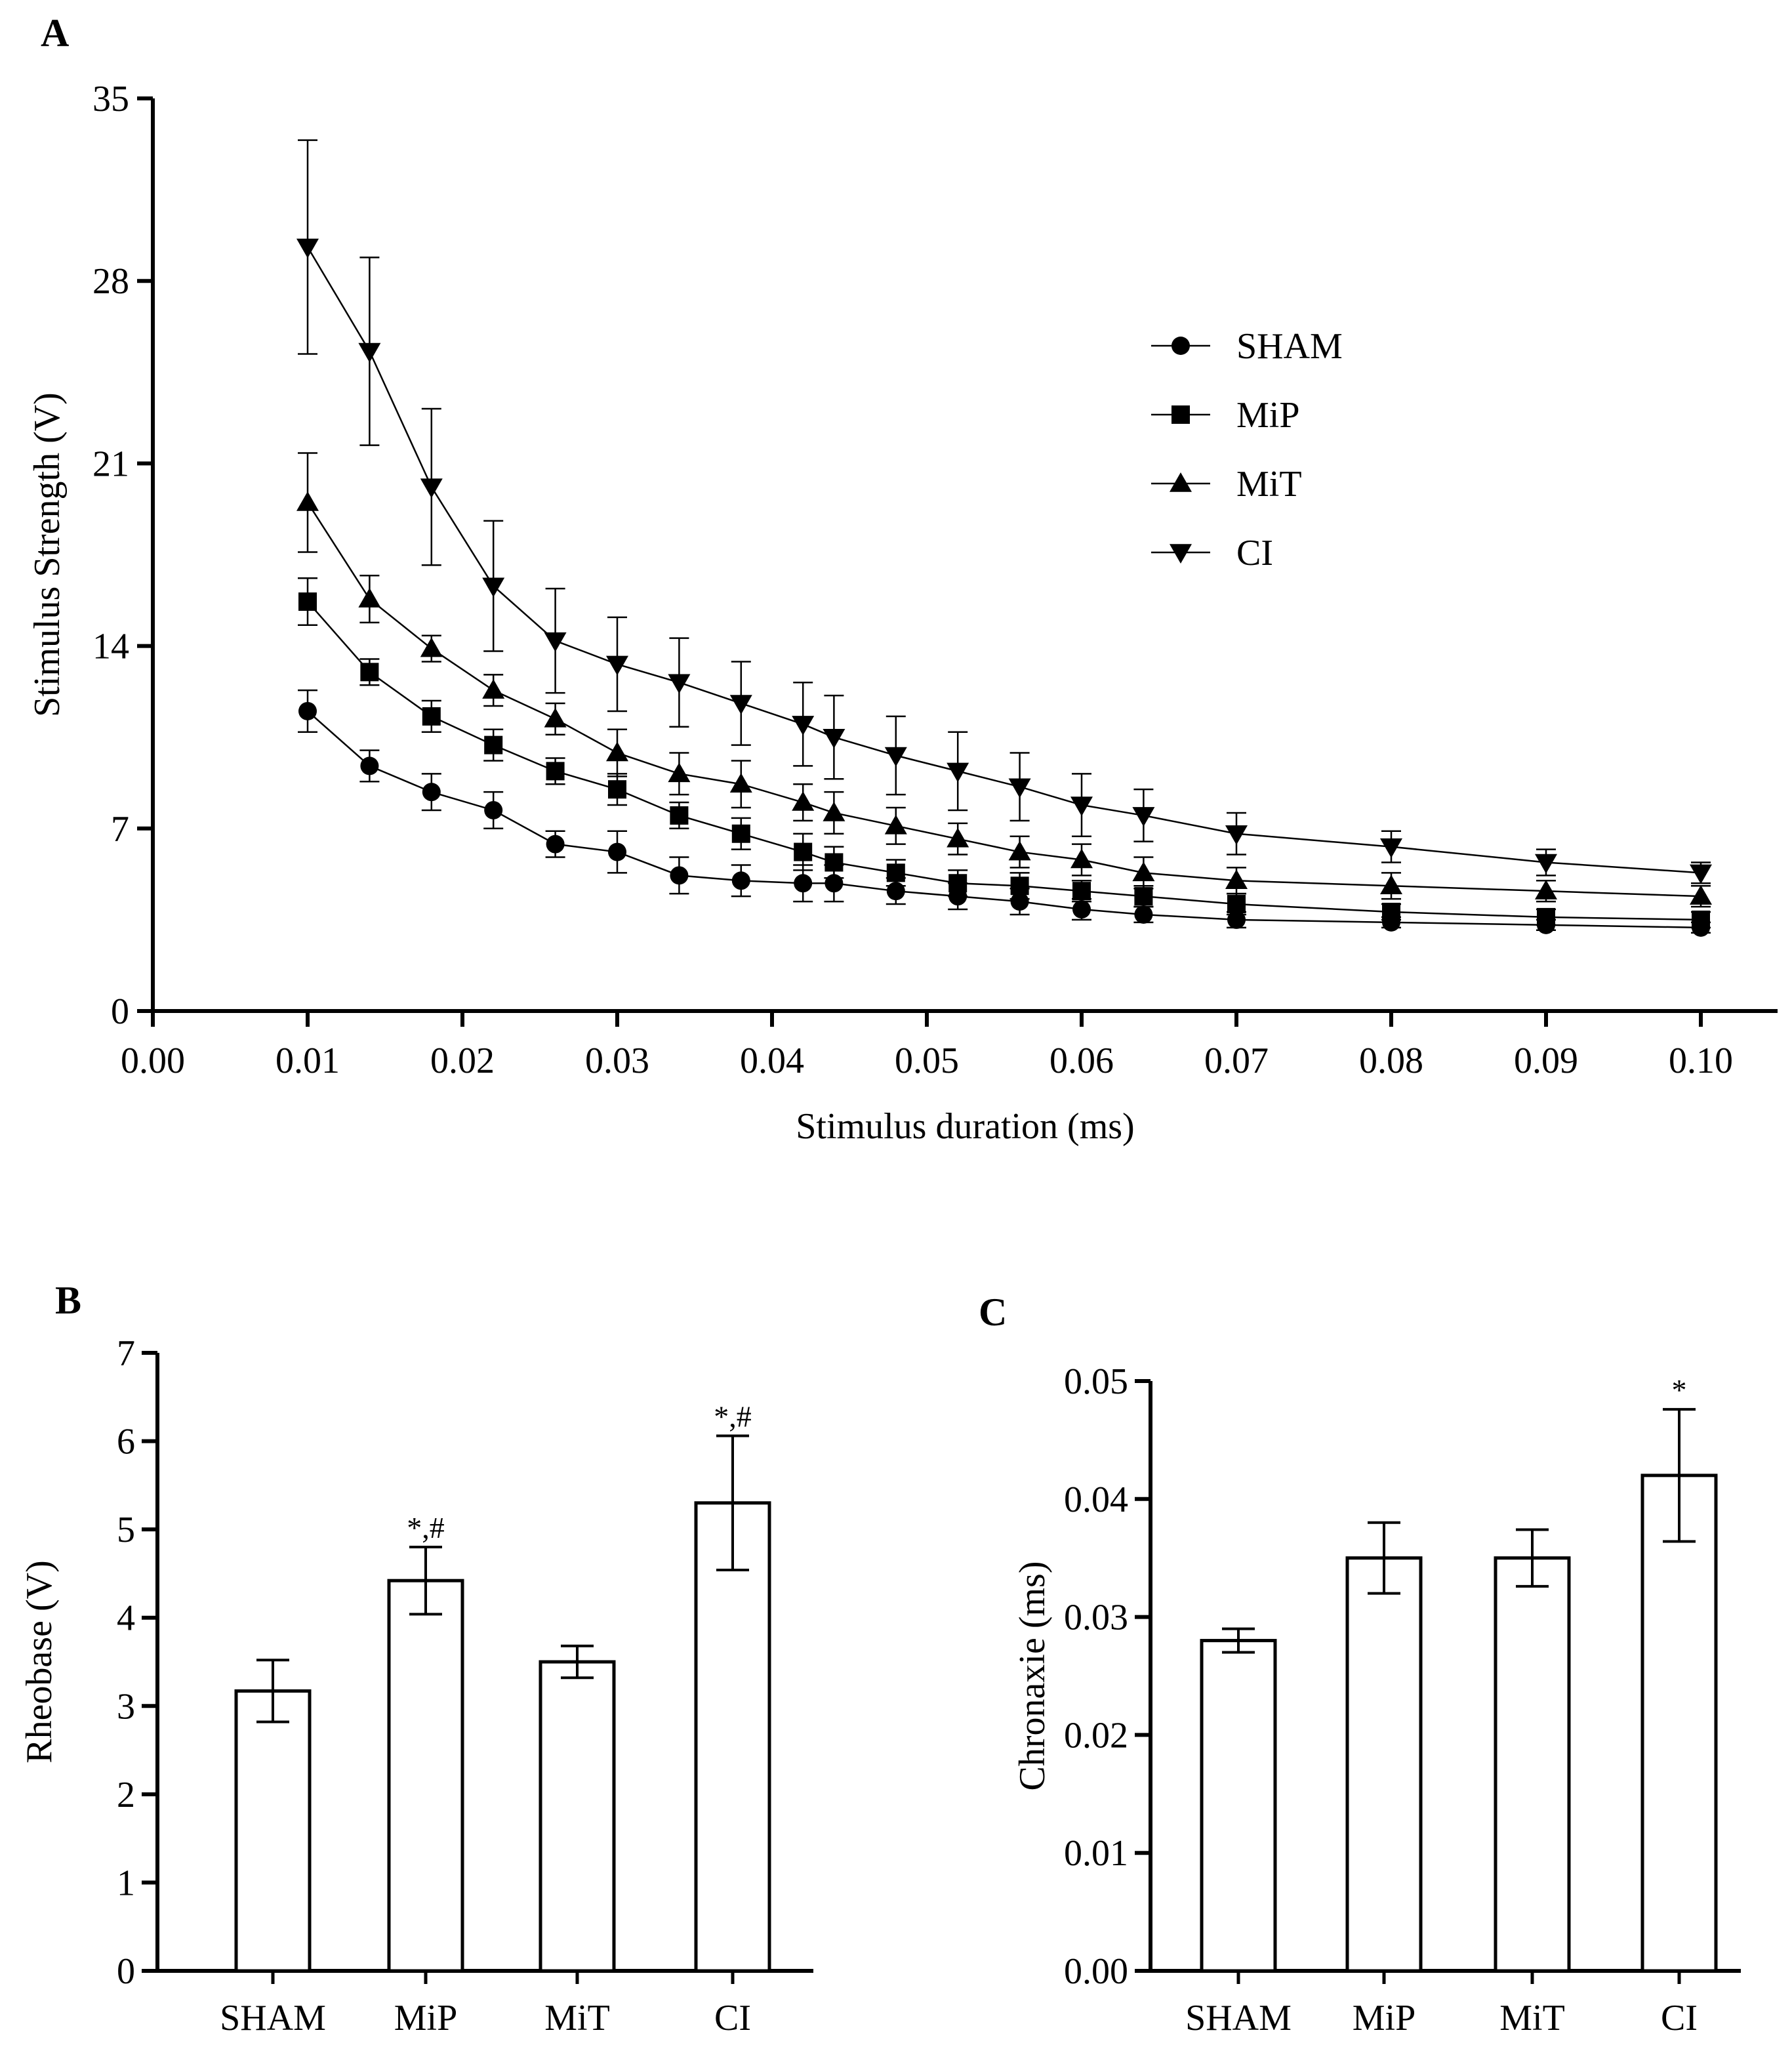  What do you see at coordinates (126, 1618) in the screenshot?
I see `y-tick-label: 4` at bounding box center [126, 1618].